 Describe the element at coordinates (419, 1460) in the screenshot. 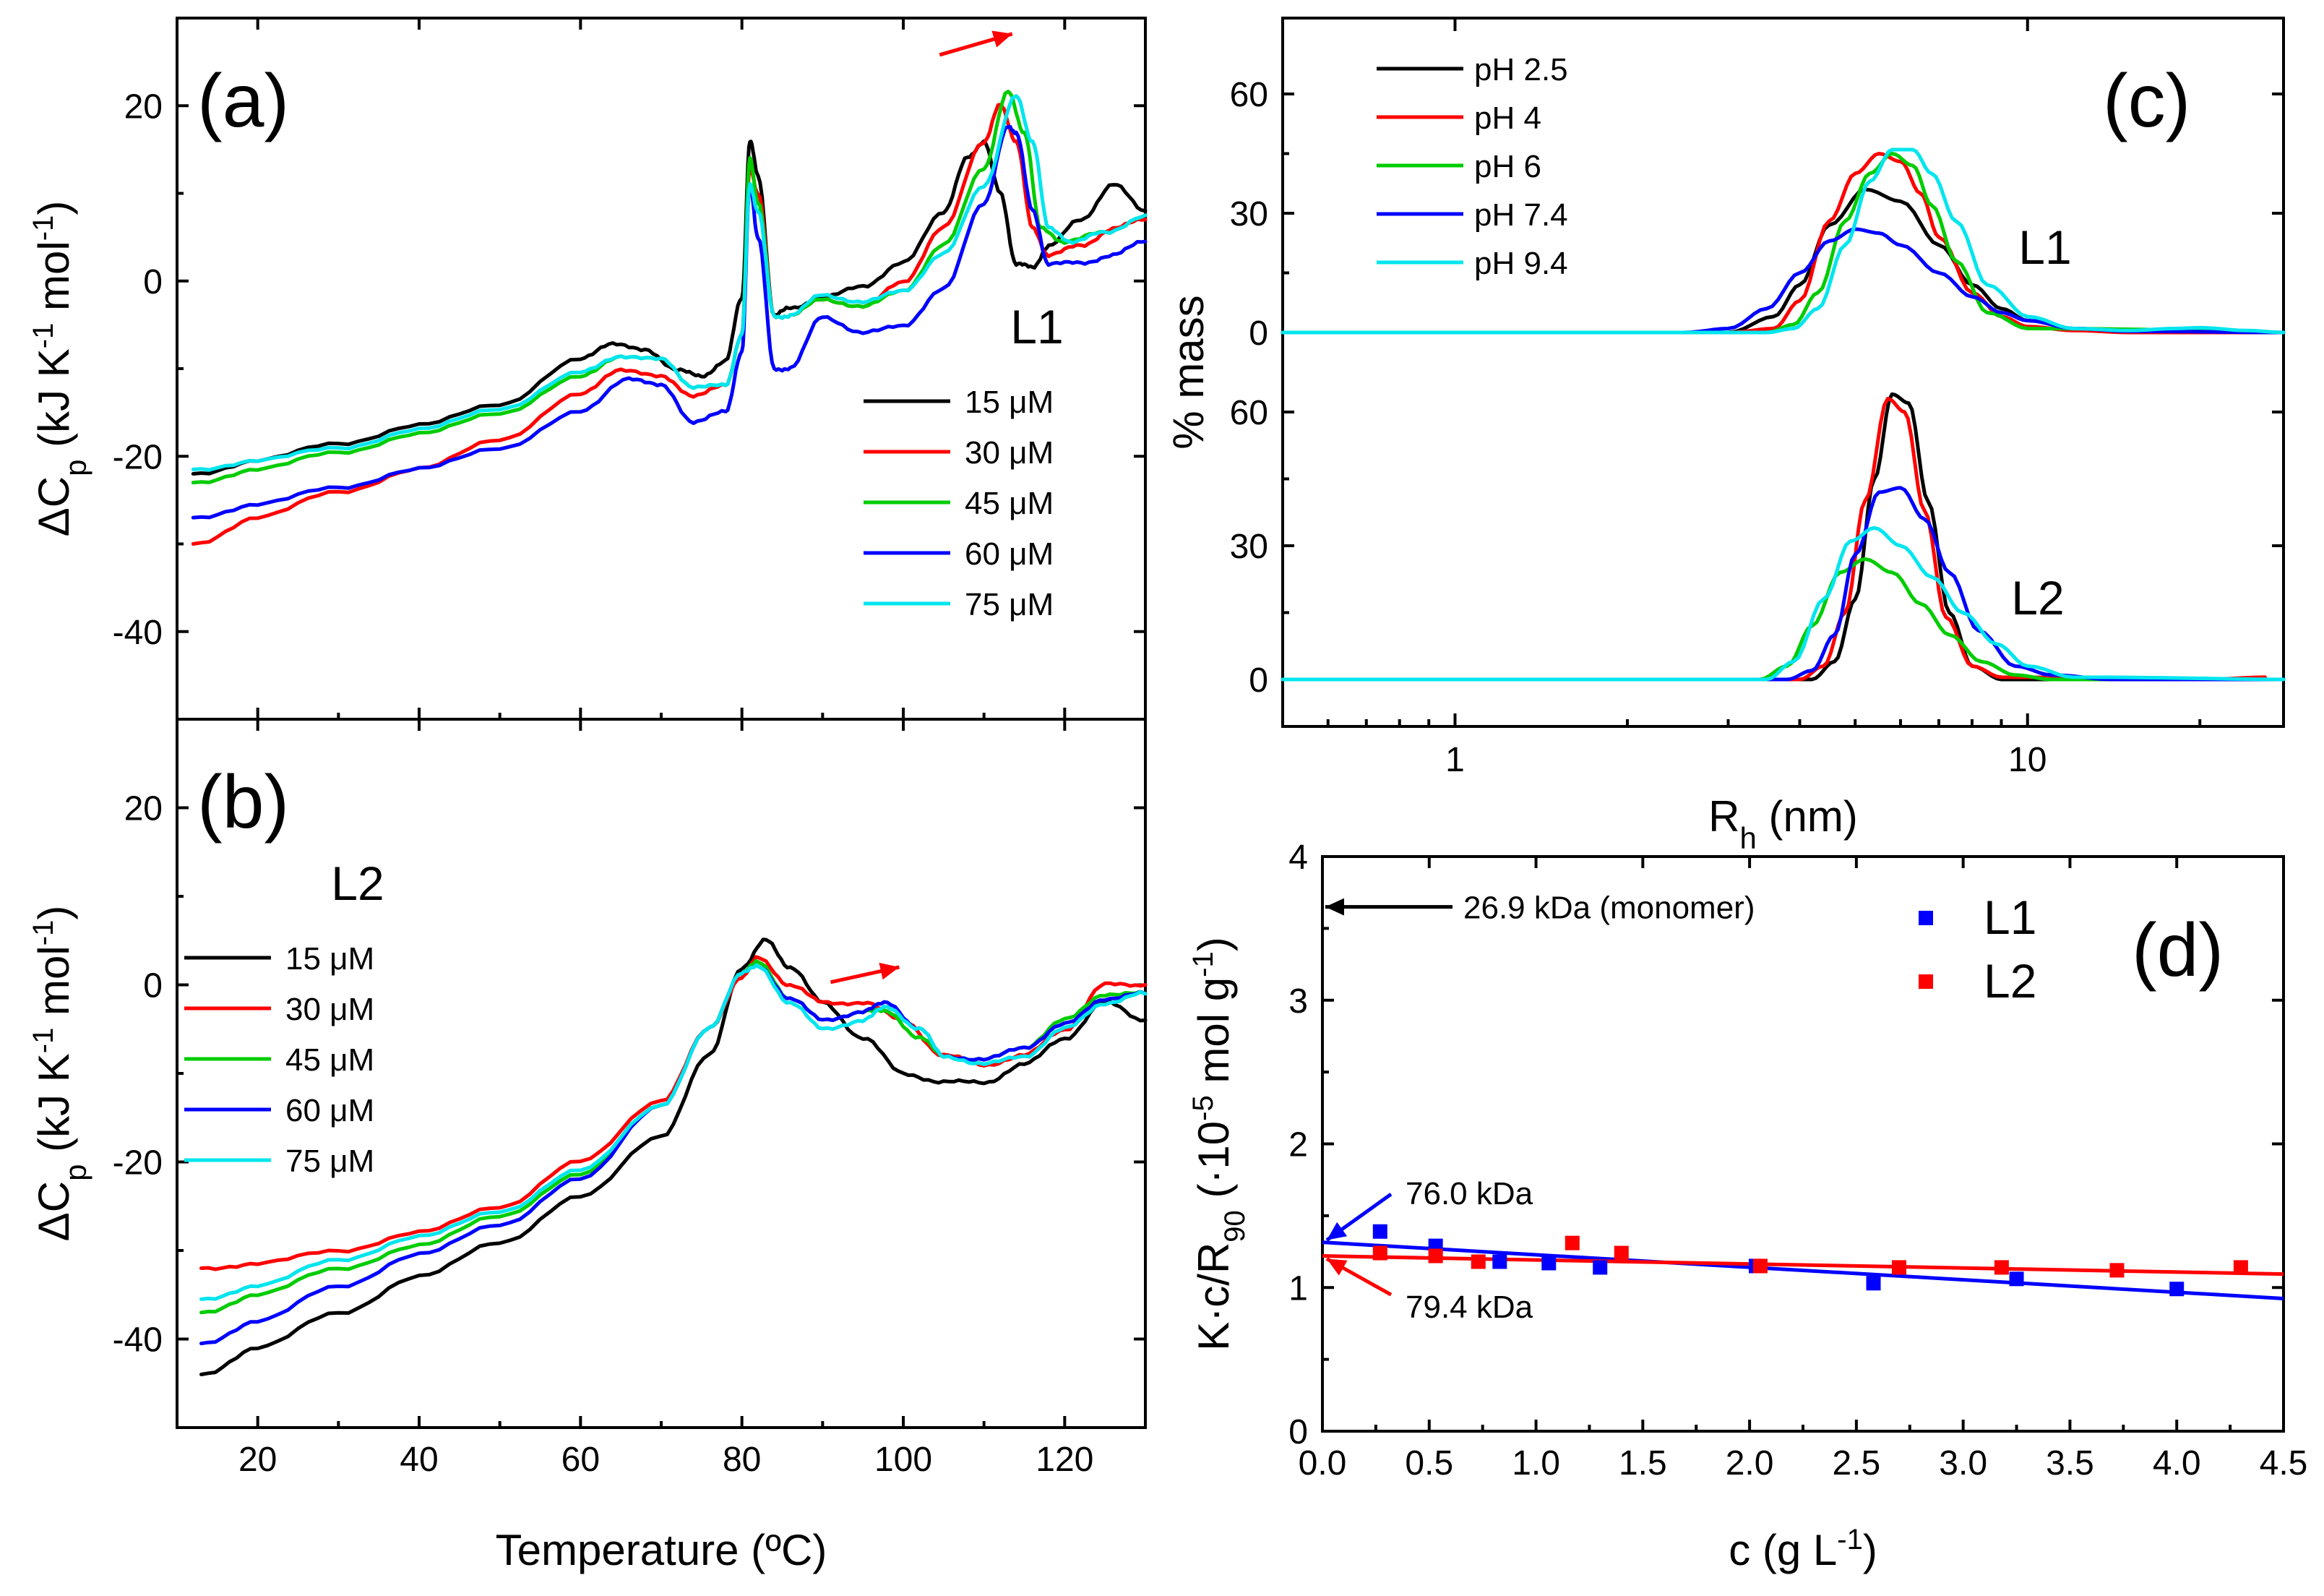

I see `x-tick-label: 40` at that location.